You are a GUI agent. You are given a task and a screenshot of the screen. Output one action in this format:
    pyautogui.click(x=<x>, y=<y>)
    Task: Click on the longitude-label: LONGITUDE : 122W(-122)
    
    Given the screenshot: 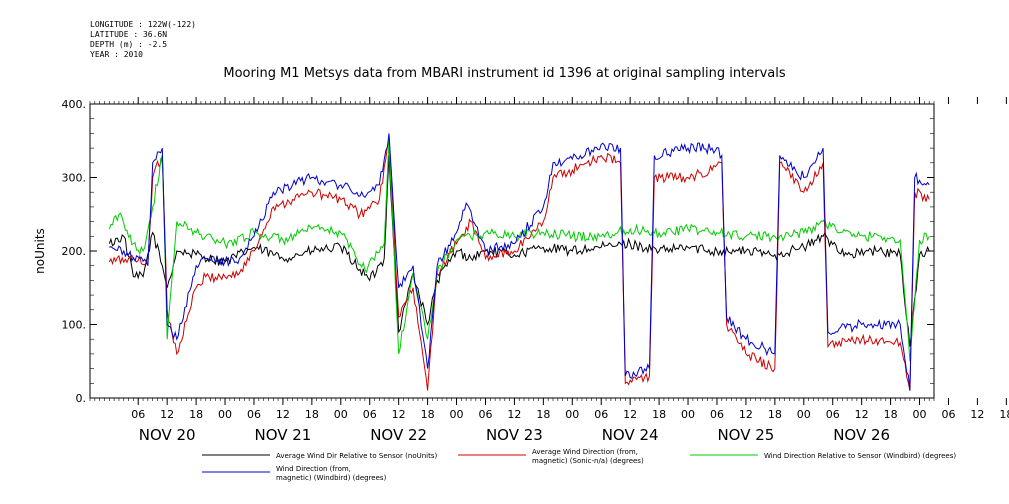 What is the action you would take?
    pyautogui.click(x=143, y=24)
    